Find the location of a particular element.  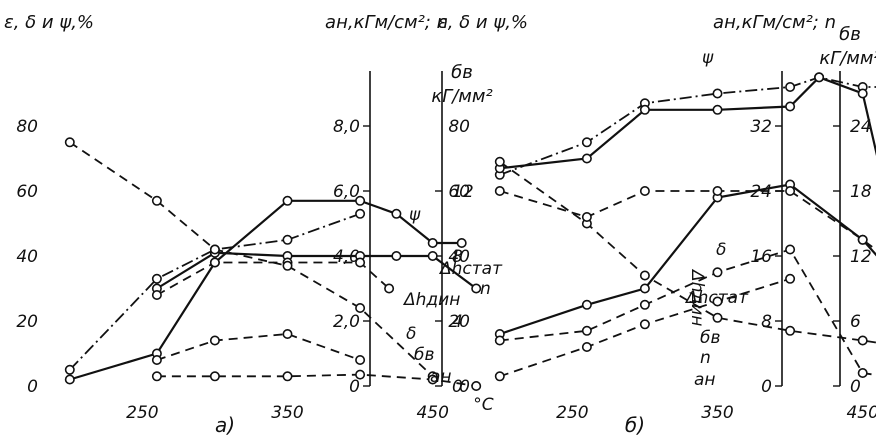

left-tick-label: 80 is located at coordinates (459, 127).